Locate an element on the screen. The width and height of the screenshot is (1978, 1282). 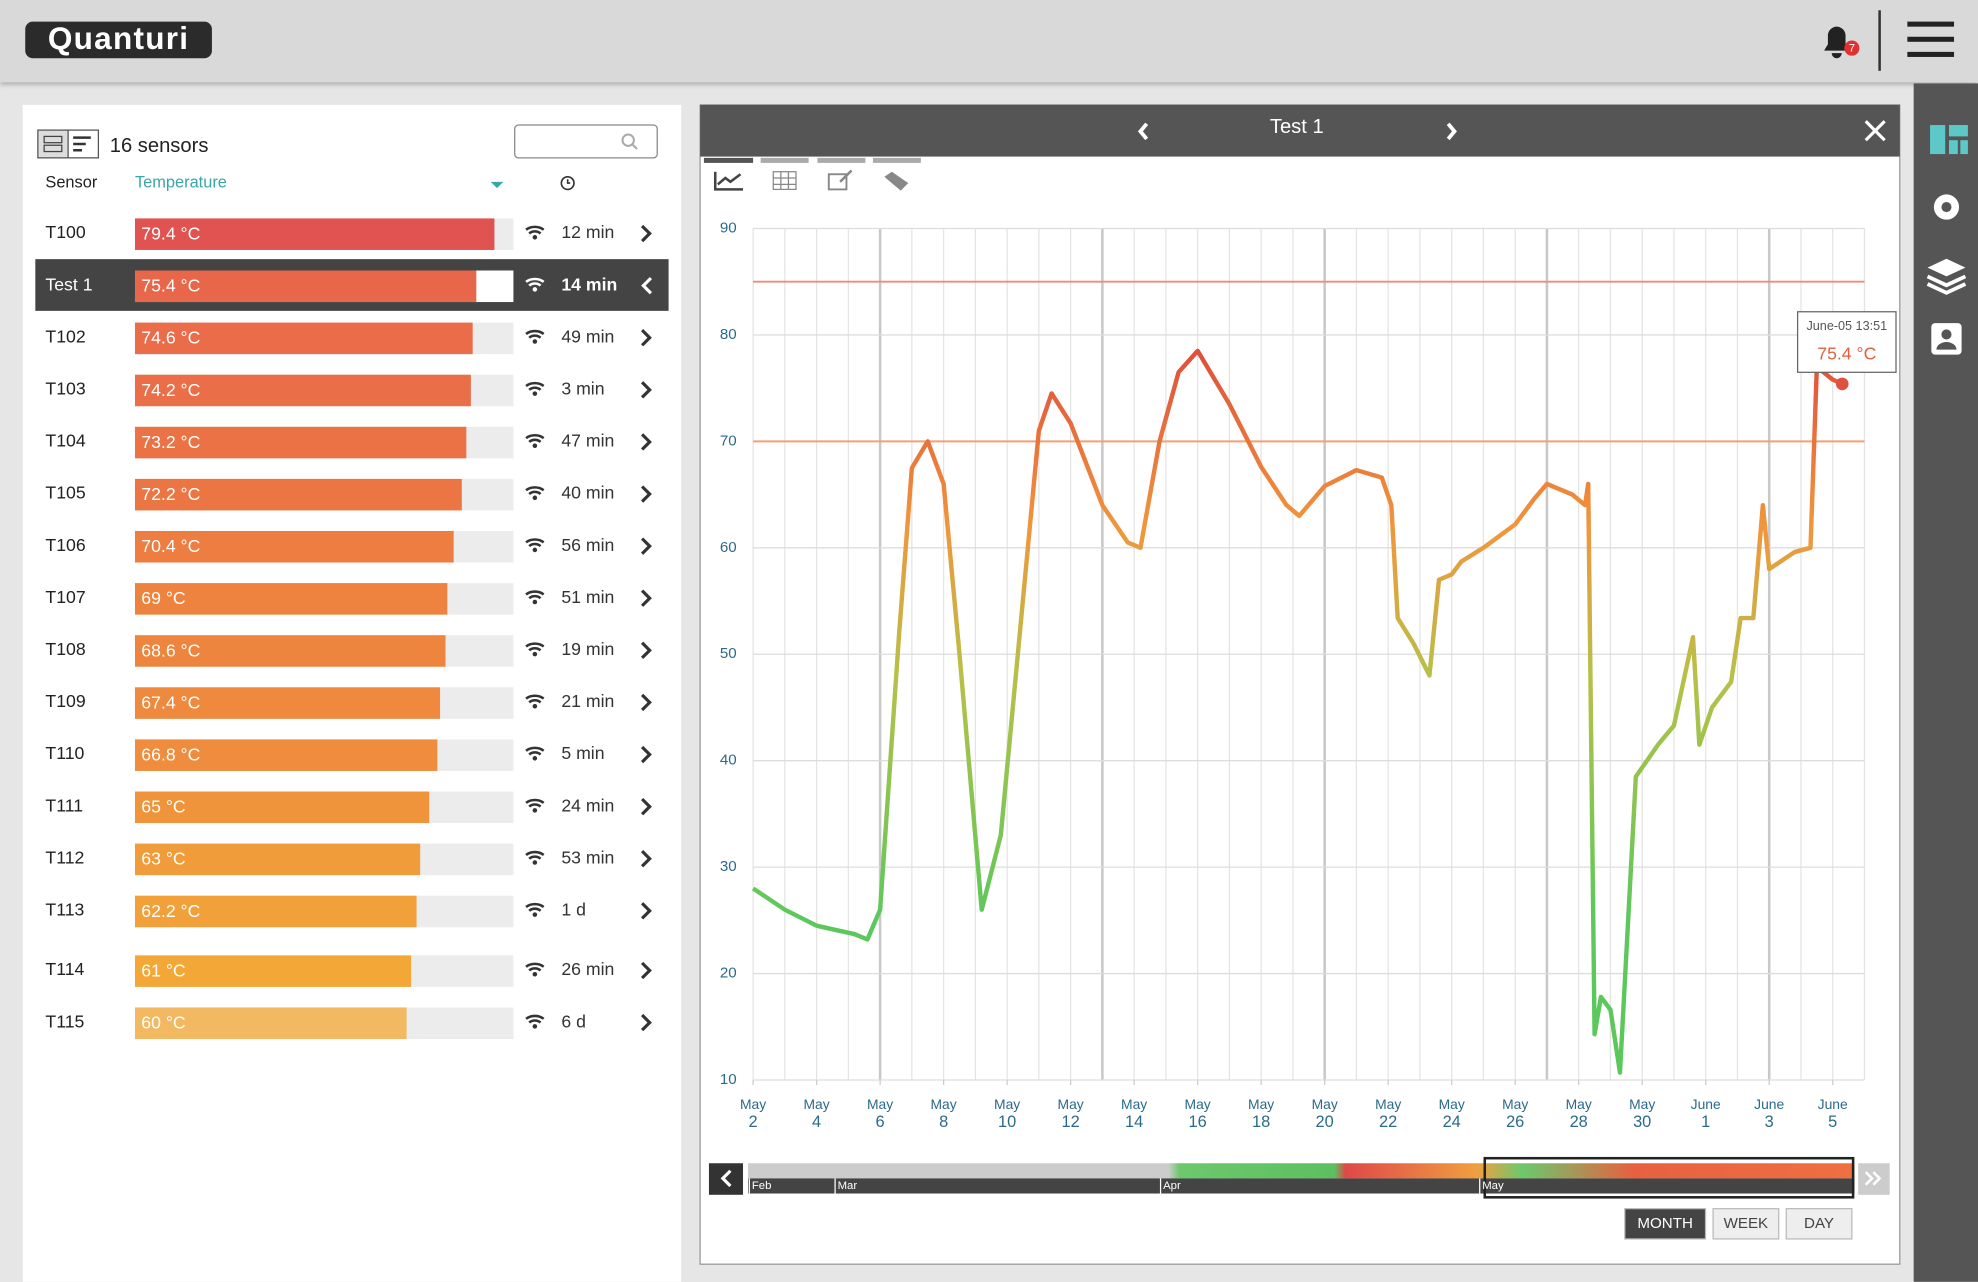
sensor-name: T110 is located at coordinates (64, 753).